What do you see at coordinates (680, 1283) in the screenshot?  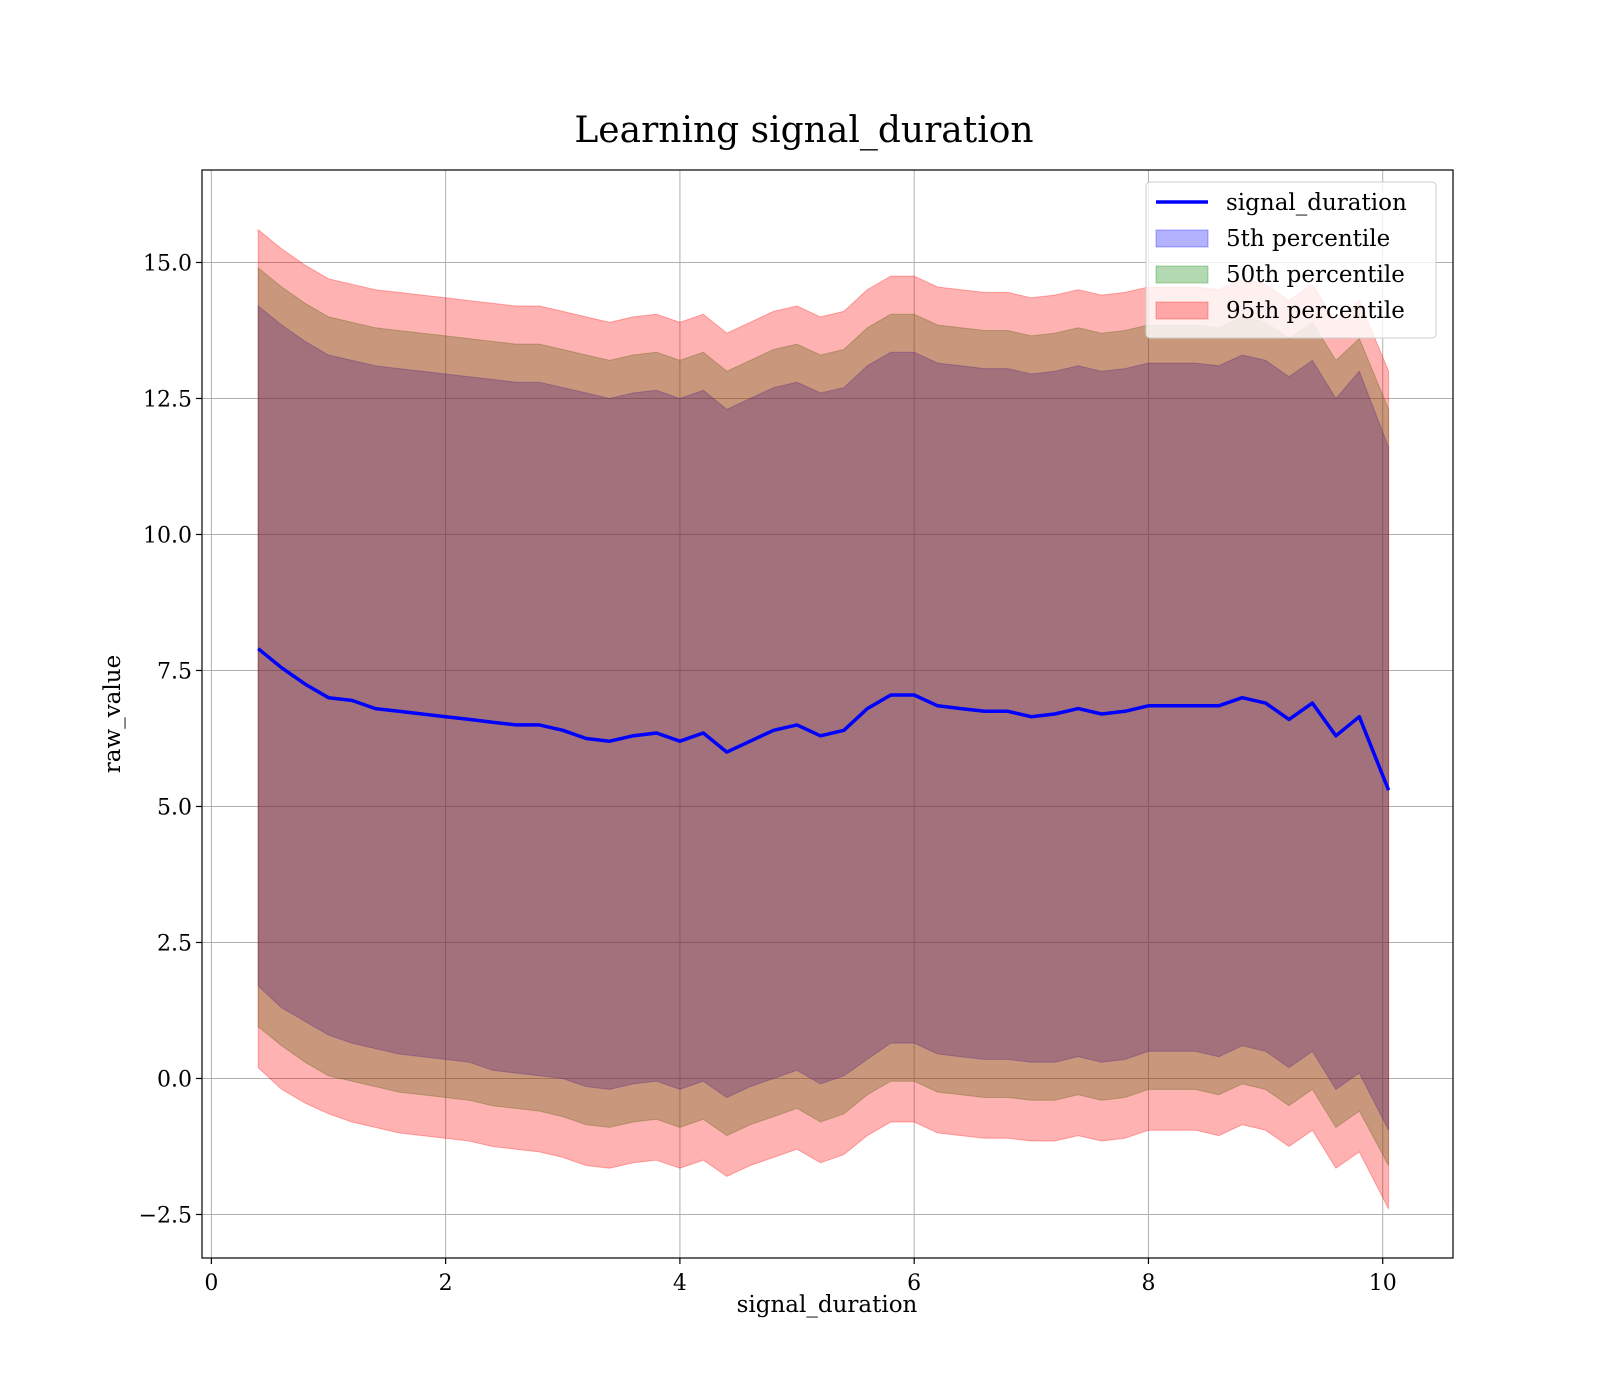 I see `x-tick-label-2: 4` at bounding box center [680, 1283].